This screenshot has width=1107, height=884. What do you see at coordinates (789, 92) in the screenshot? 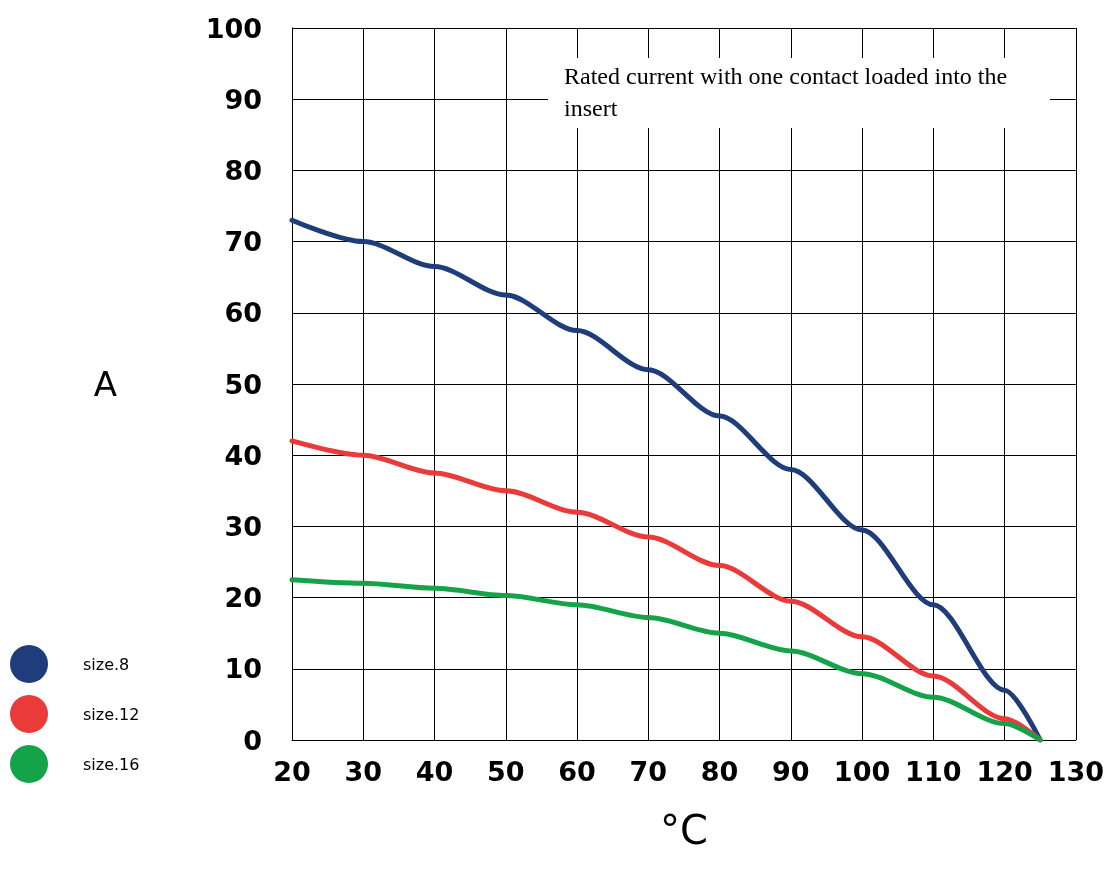
I see `annotation: Rated current with one contact loaded into the insert` at bounding box center [789, 92].